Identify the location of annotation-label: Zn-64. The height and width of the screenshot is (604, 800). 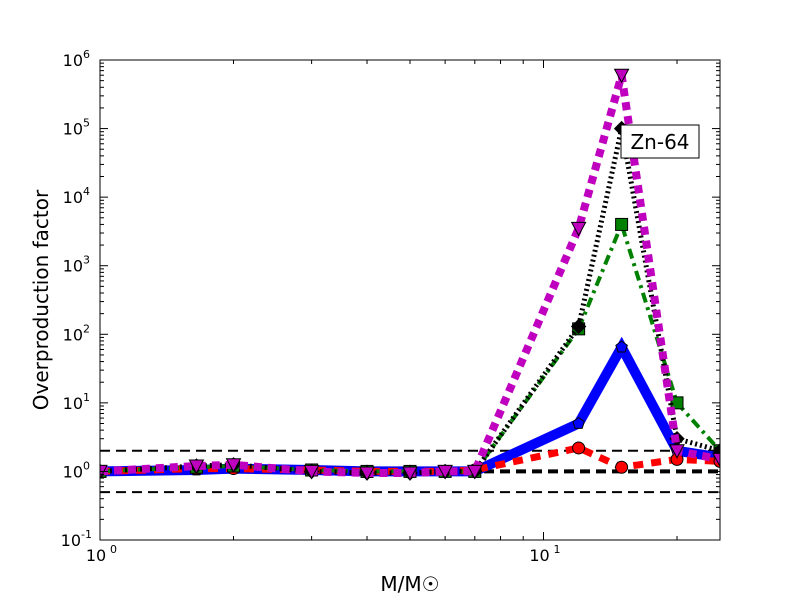
(659, 142).